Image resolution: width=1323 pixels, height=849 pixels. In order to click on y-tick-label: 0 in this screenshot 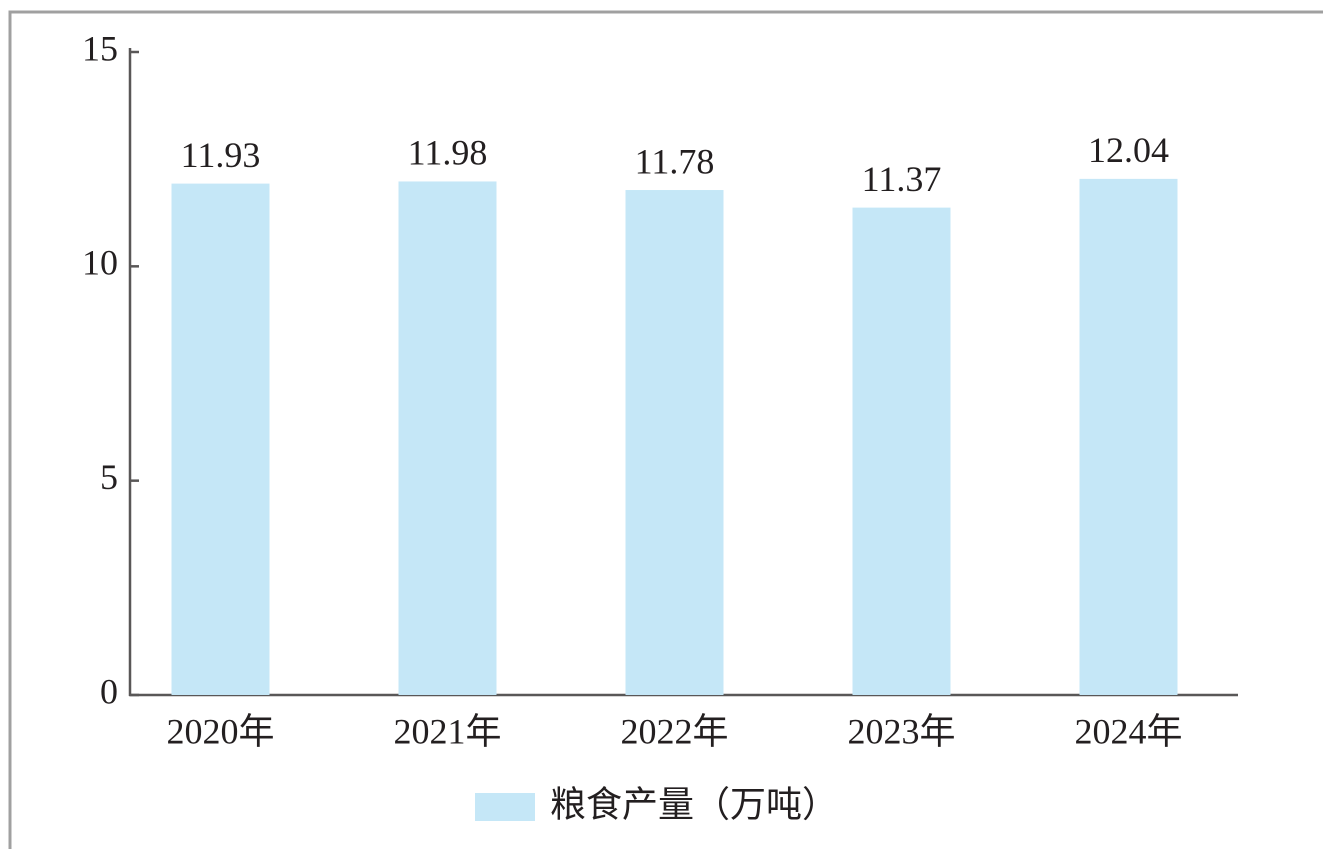, I will do `click(109, 691)`.